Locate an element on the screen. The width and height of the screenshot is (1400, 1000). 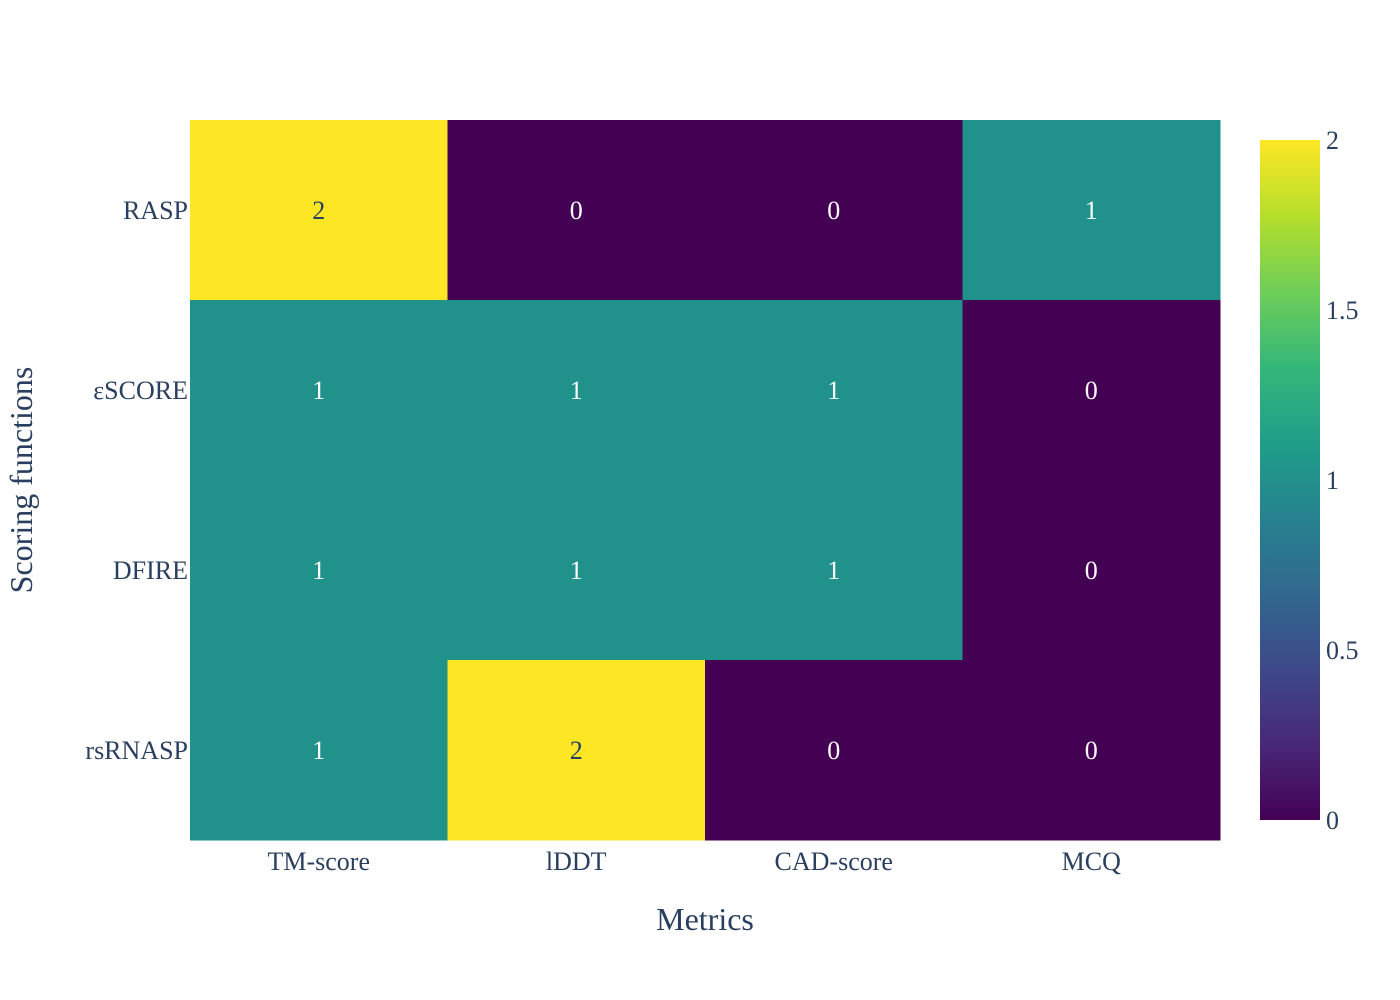
y-tick-label: DFIRE is located at coordinates (150, 570).